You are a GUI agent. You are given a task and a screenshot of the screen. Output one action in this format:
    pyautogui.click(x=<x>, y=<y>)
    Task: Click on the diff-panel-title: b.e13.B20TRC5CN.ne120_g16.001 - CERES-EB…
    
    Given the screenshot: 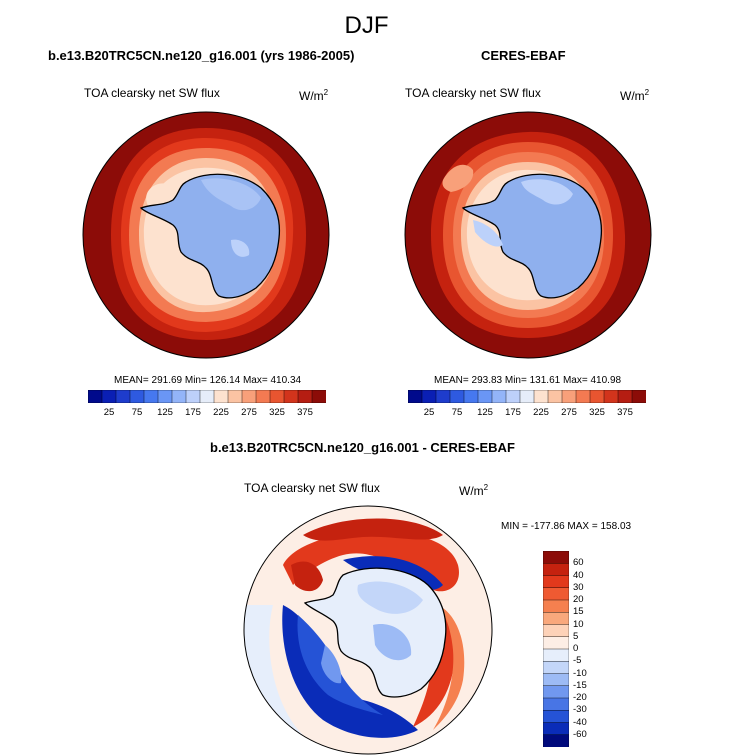 What is the action you would take?
    pyautogui.click(x=362, y=447)
    